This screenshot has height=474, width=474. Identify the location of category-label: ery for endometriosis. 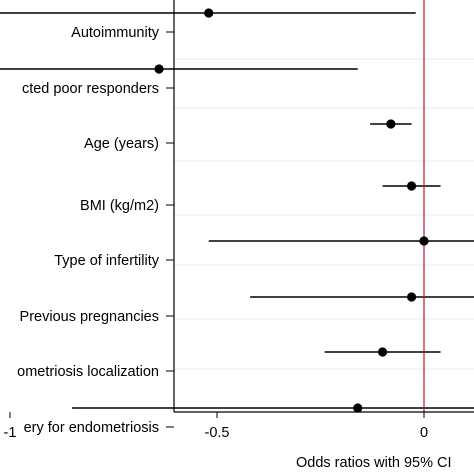
(91, 428).